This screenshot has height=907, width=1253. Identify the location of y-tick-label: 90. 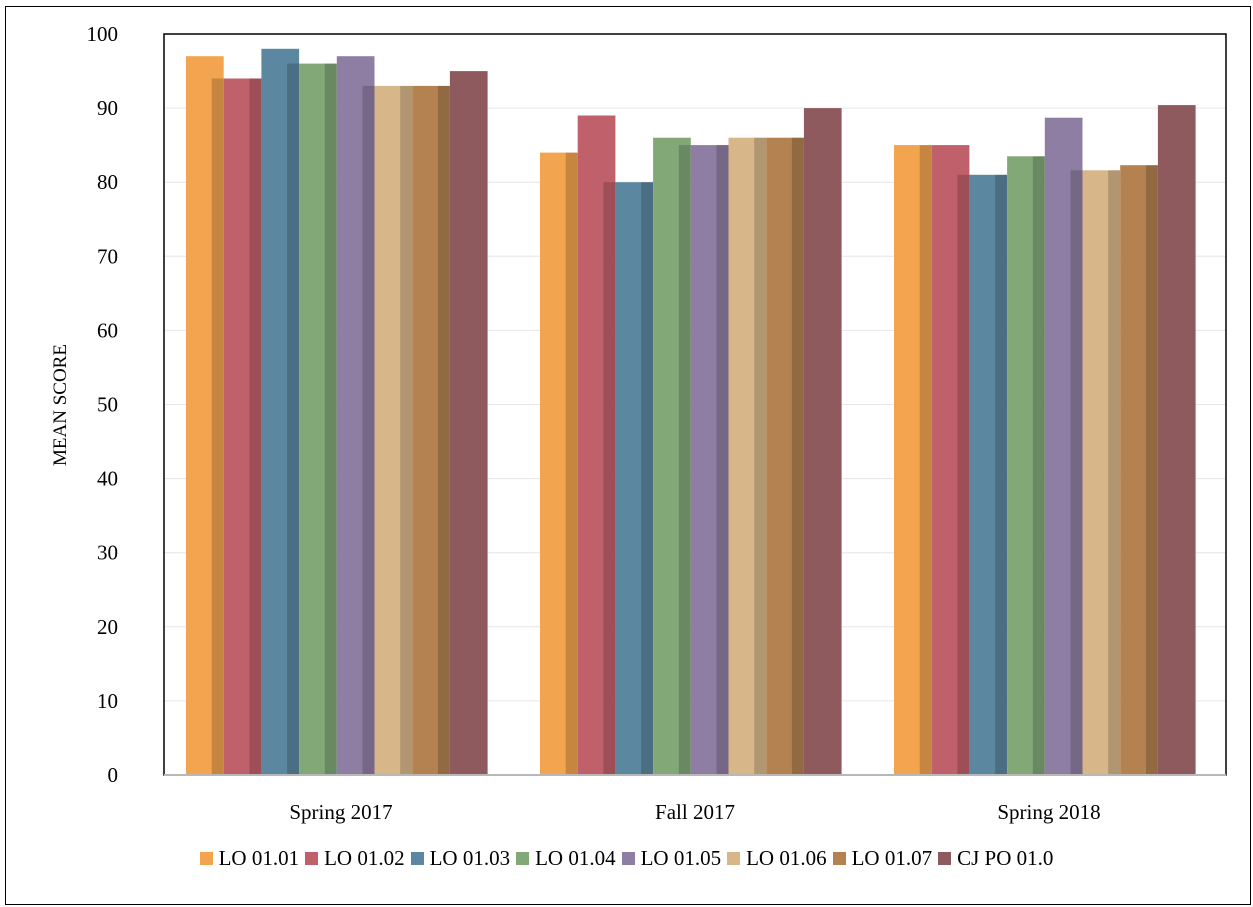
(107, 108).